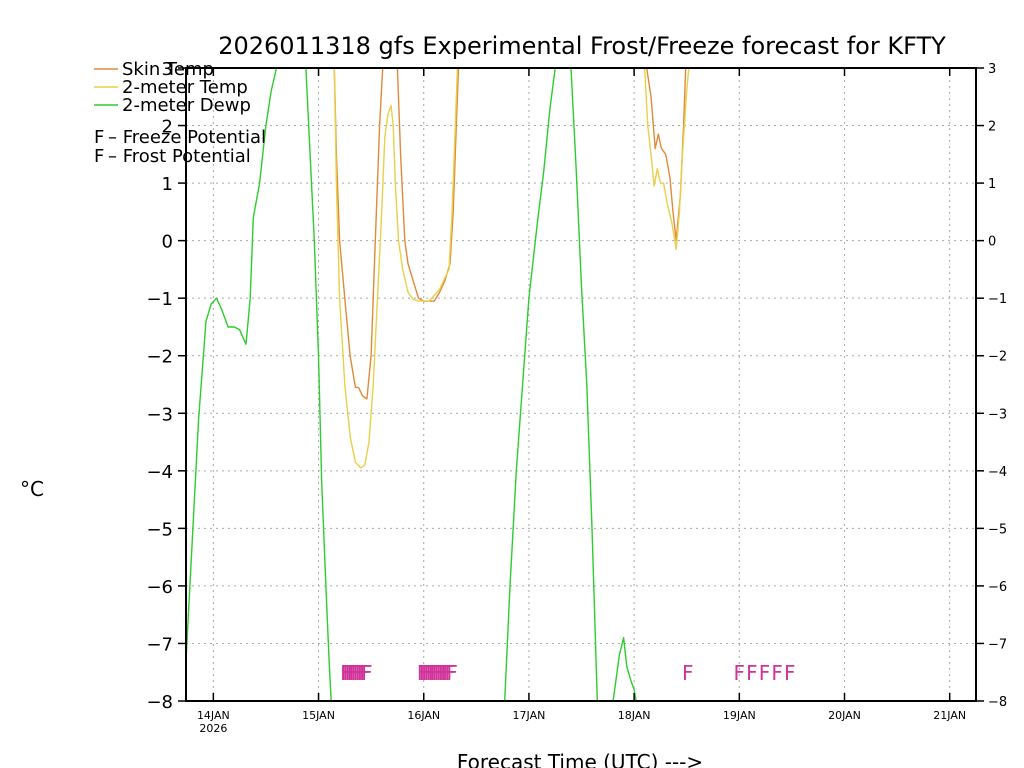 Image resolution: width=1024 pixels, height=768 pixels. Describe the element at coordinates (997, 414) in the screenshot. I see `y-tick-label-right: −3` at that location.